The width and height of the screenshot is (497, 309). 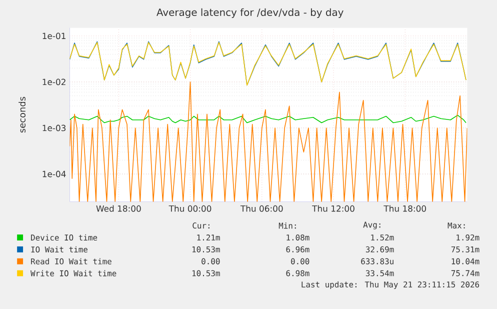 I want to click on x-tick-label: Wed 18:00, so click(x=118, y=208).